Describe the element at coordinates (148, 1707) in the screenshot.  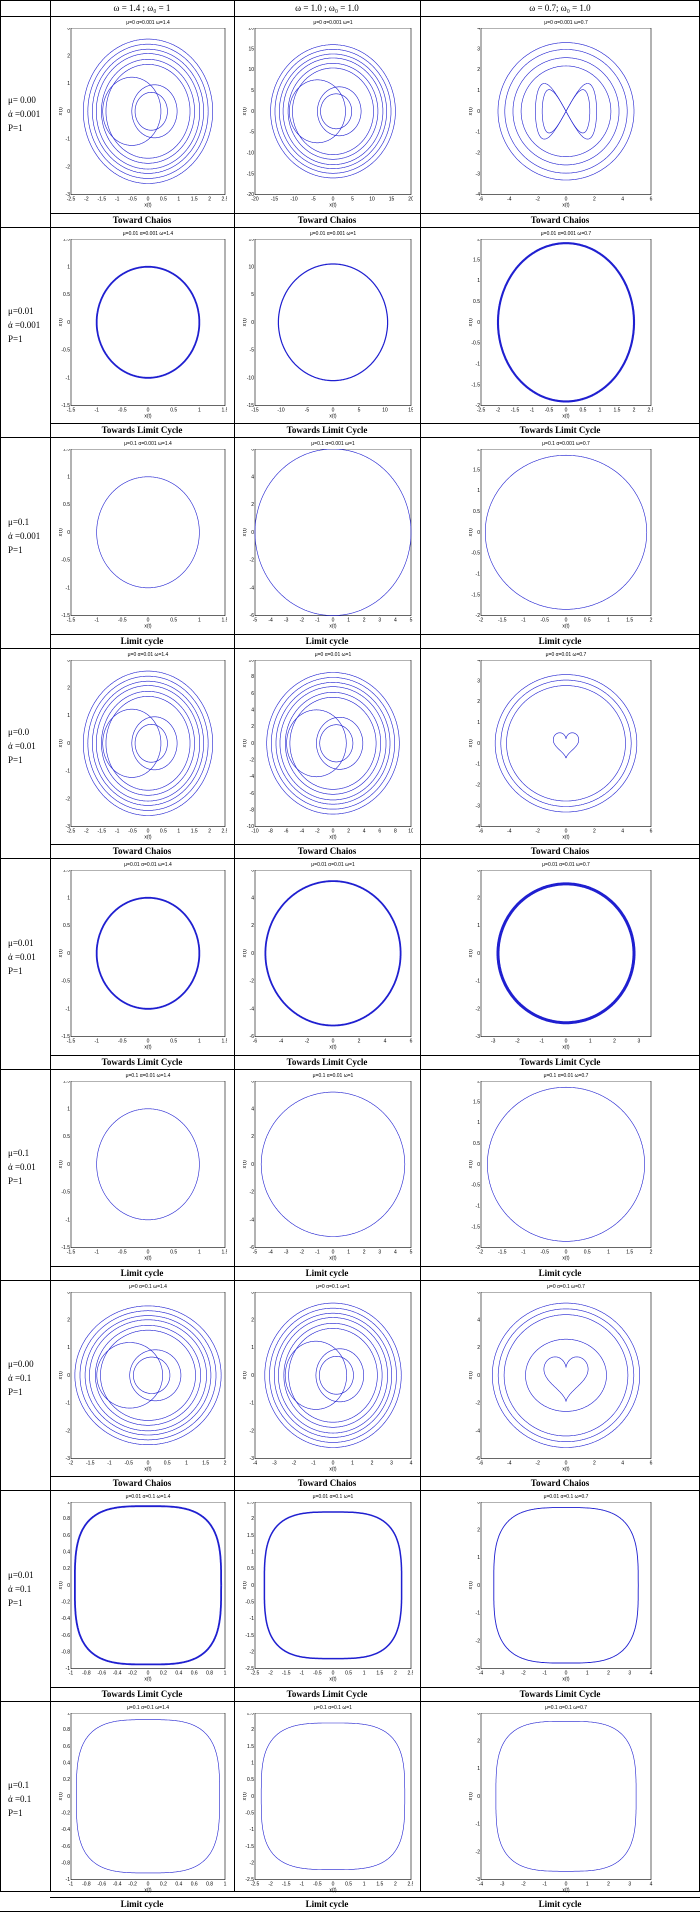
I see `plot-title: μ=0.1 α=0.1 ω=1.4` at that location.